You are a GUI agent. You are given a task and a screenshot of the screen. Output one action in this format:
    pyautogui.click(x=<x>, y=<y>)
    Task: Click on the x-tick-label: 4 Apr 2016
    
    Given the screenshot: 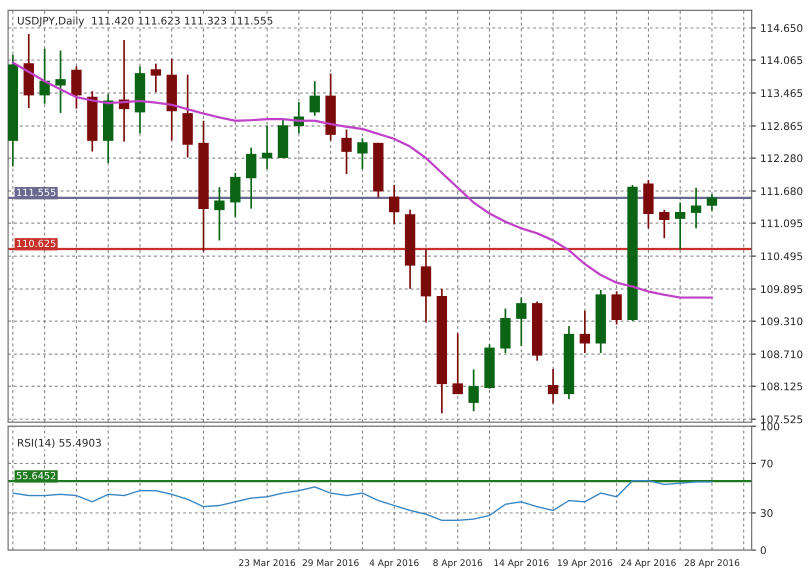 What is the action you would take?
    pyautogui.click(x=394, y=563)
    